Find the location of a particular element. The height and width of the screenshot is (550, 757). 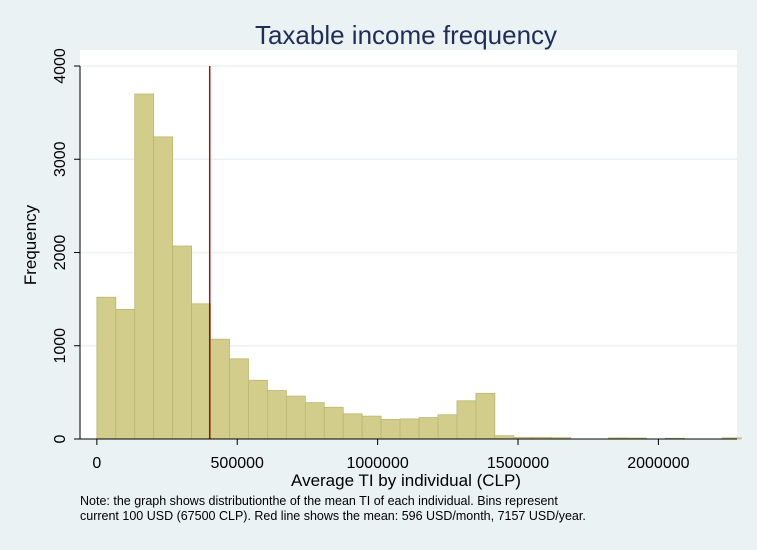

x-tick-label: 1500000 is located at coordinates (518, 463).